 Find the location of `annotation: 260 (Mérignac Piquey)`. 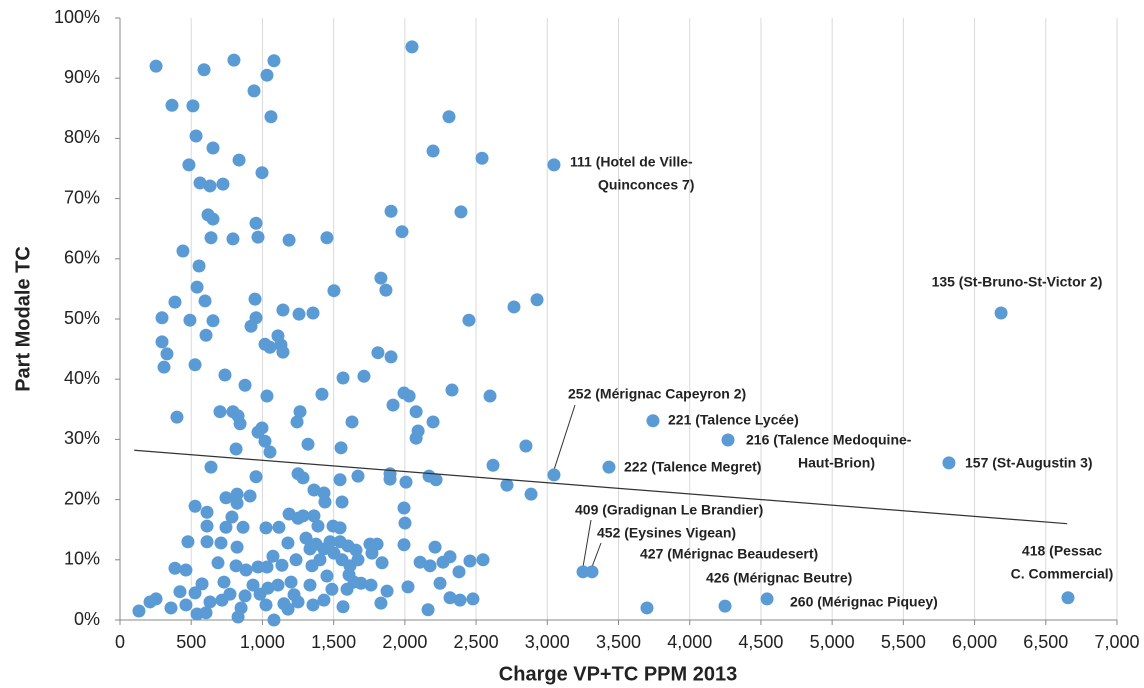

annotation: 260 (Mérignac Piquey) is located at coordinates (864, 602).